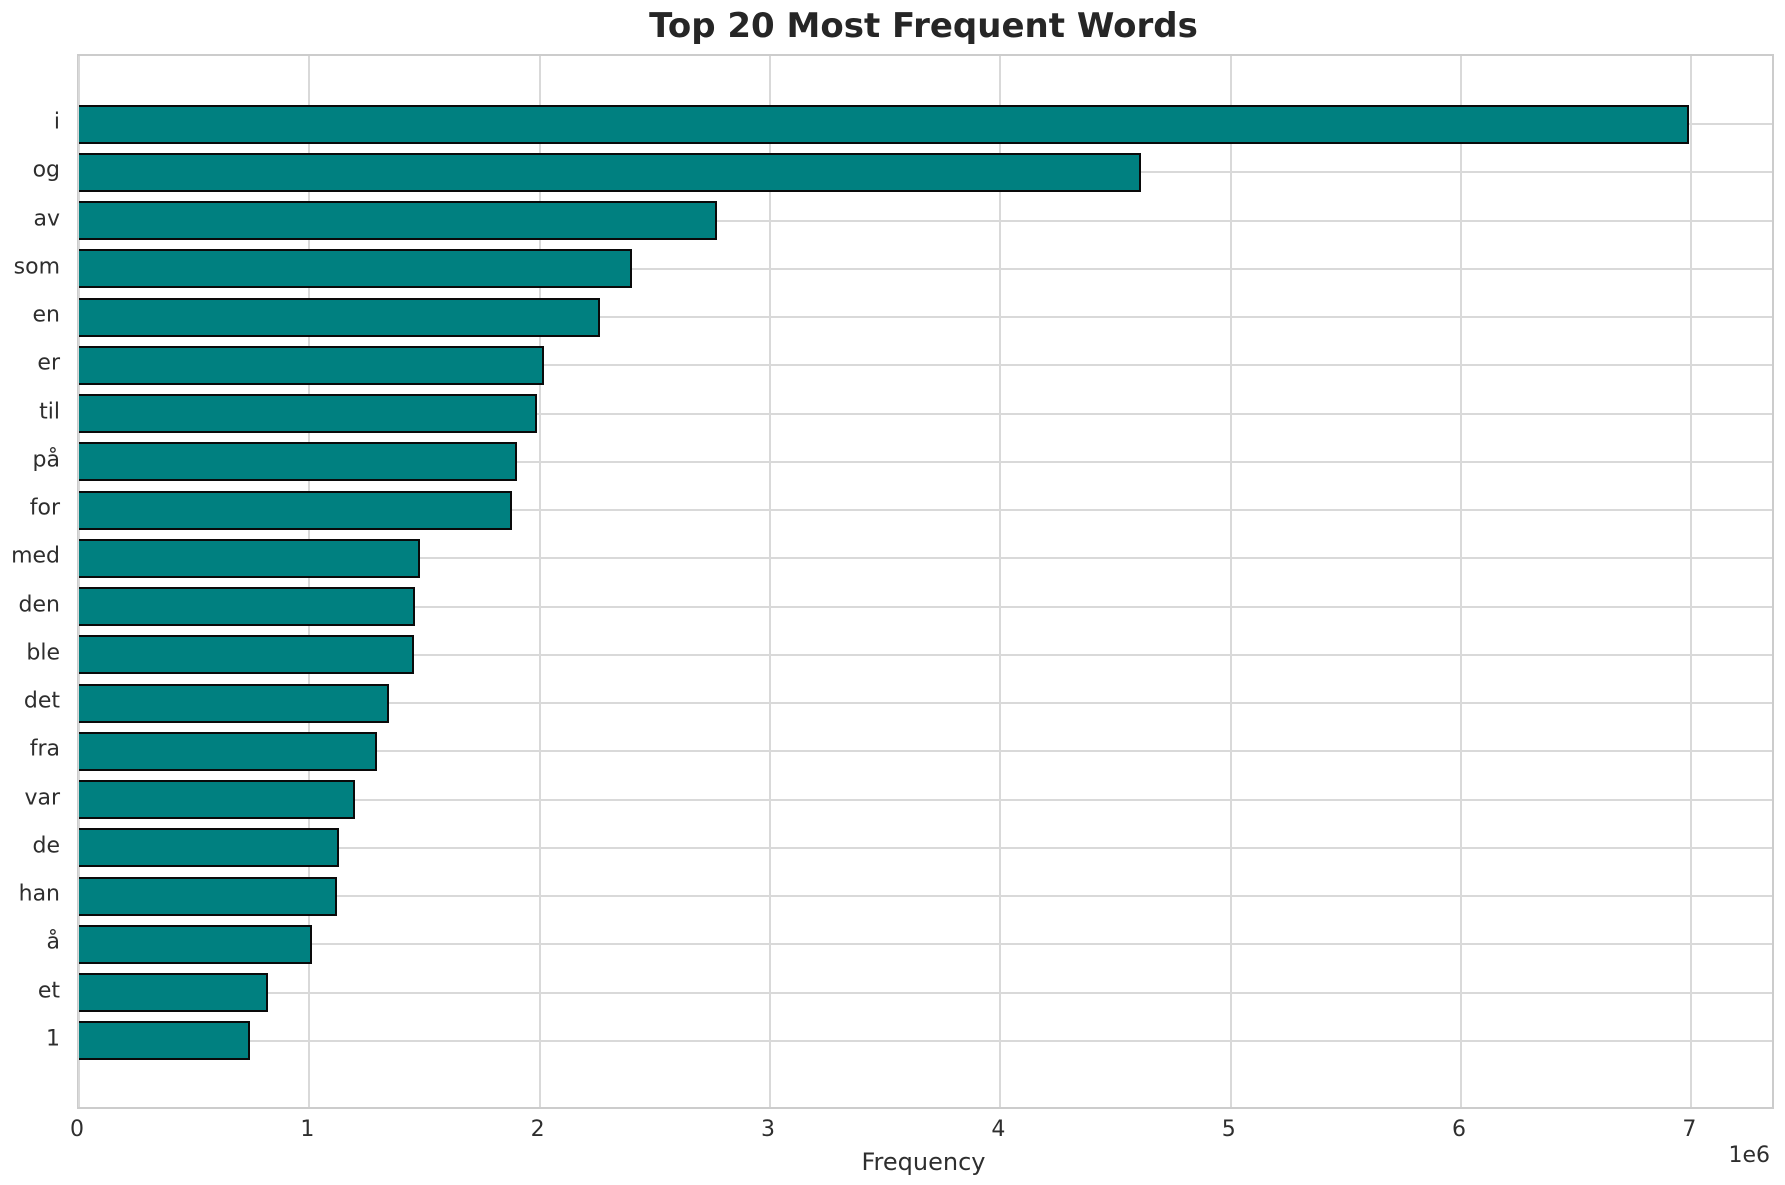 This screenshot has height=1185, width=1785. What do you see at coordinates (53, 1039) in the screenshot?
I see `y-tick-label: 1` at bounding box center [53, 1039].